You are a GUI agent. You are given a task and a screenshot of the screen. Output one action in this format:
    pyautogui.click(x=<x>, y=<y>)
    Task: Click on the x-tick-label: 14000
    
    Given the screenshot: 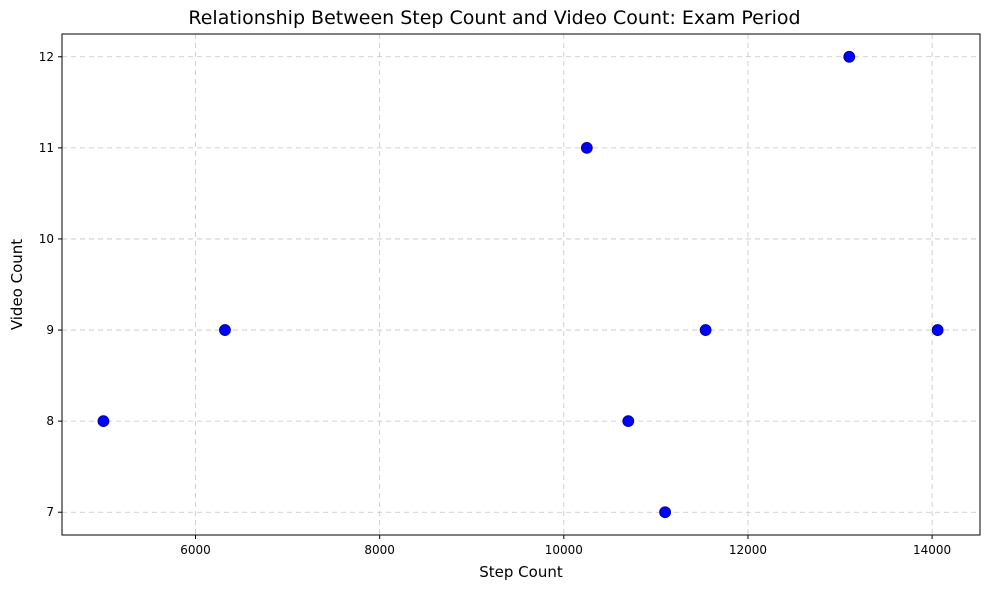 What is the action you would take?
    pyautogui.click(x=932, y=550)
    